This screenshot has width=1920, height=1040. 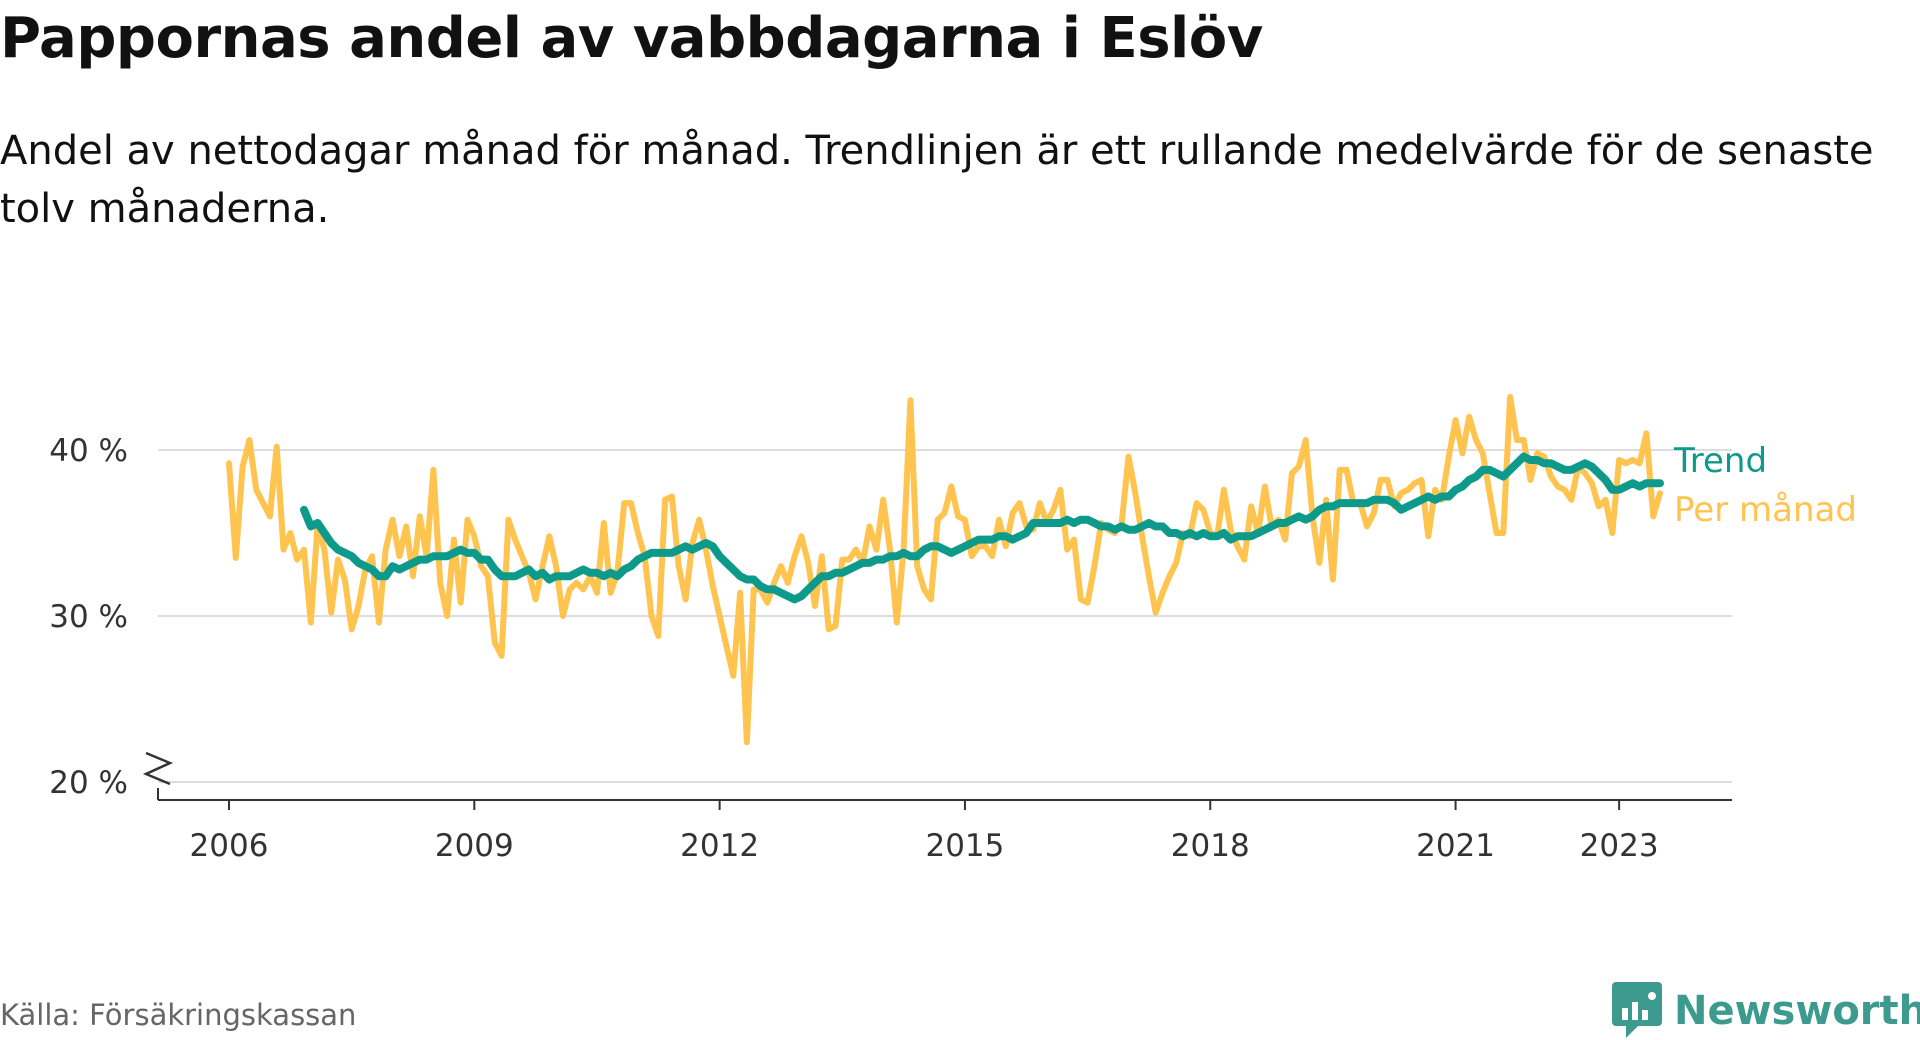 I want to click on series-label-per-manad: Per månad, so click(x=1765, y=510).